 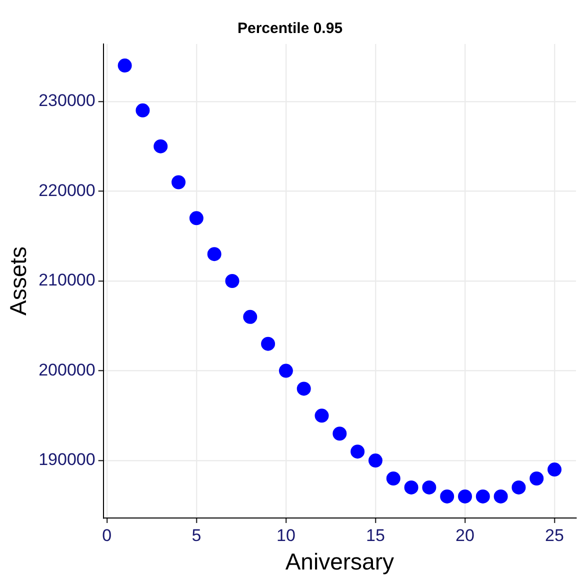 What do you see at coordinates (339, 561) in the screenshot?
I see `x-axis-title: Aniversary` at bounding box center [339, 561].